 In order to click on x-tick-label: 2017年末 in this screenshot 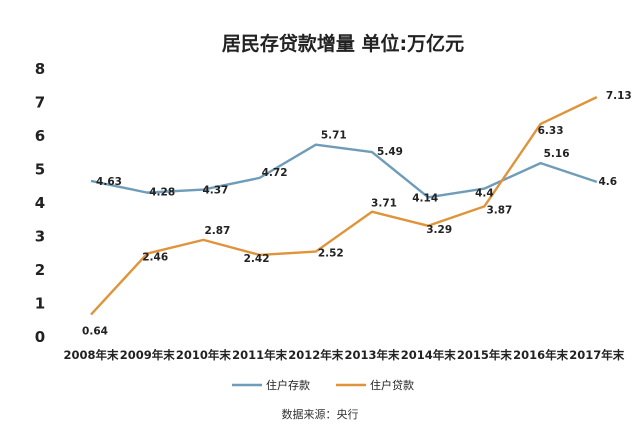, I will do `click(597, 355)`.